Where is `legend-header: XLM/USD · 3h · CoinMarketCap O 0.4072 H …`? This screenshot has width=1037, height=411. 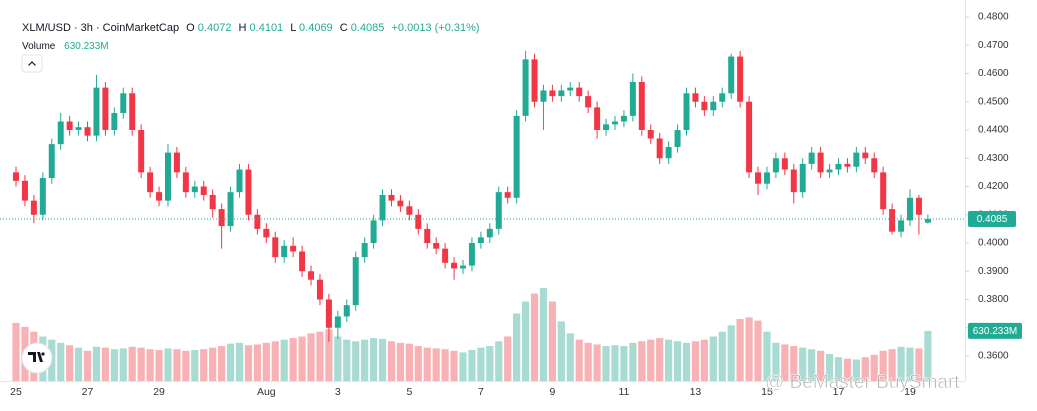 legend-header: XLM/USD · 3h · CoinMarketCap O 0.4072 H … is located at coordinates (251, 28).